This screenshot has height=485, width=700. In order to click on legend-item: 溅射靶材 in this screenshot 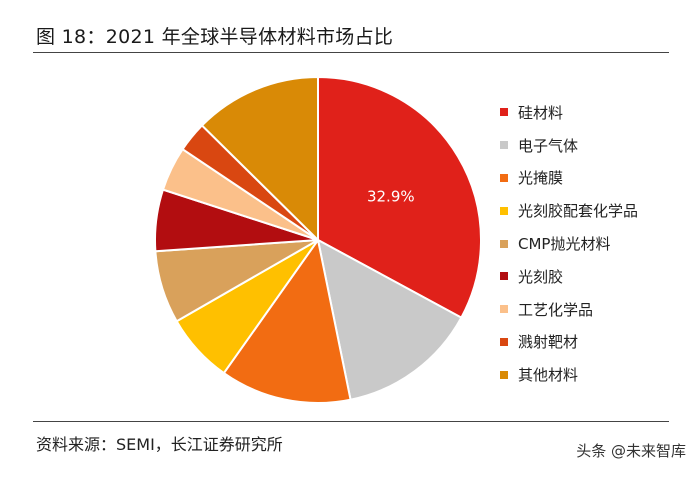, I will do `click(569, 342)`.